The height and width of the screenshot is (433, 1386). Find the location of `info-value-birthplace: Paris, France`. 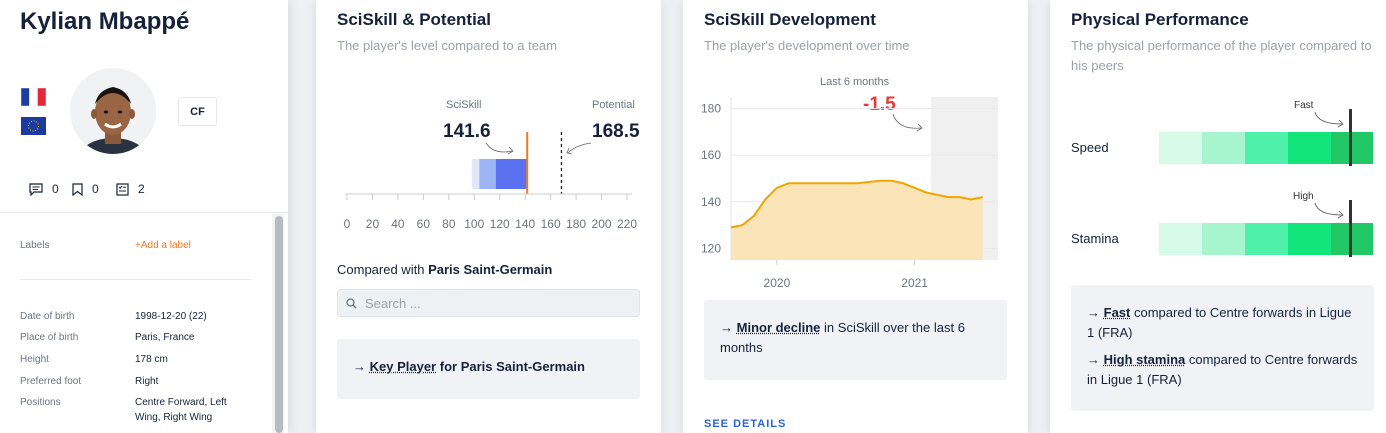

info-value-birthplace: Paris, France is located at coordinates (165, 337).